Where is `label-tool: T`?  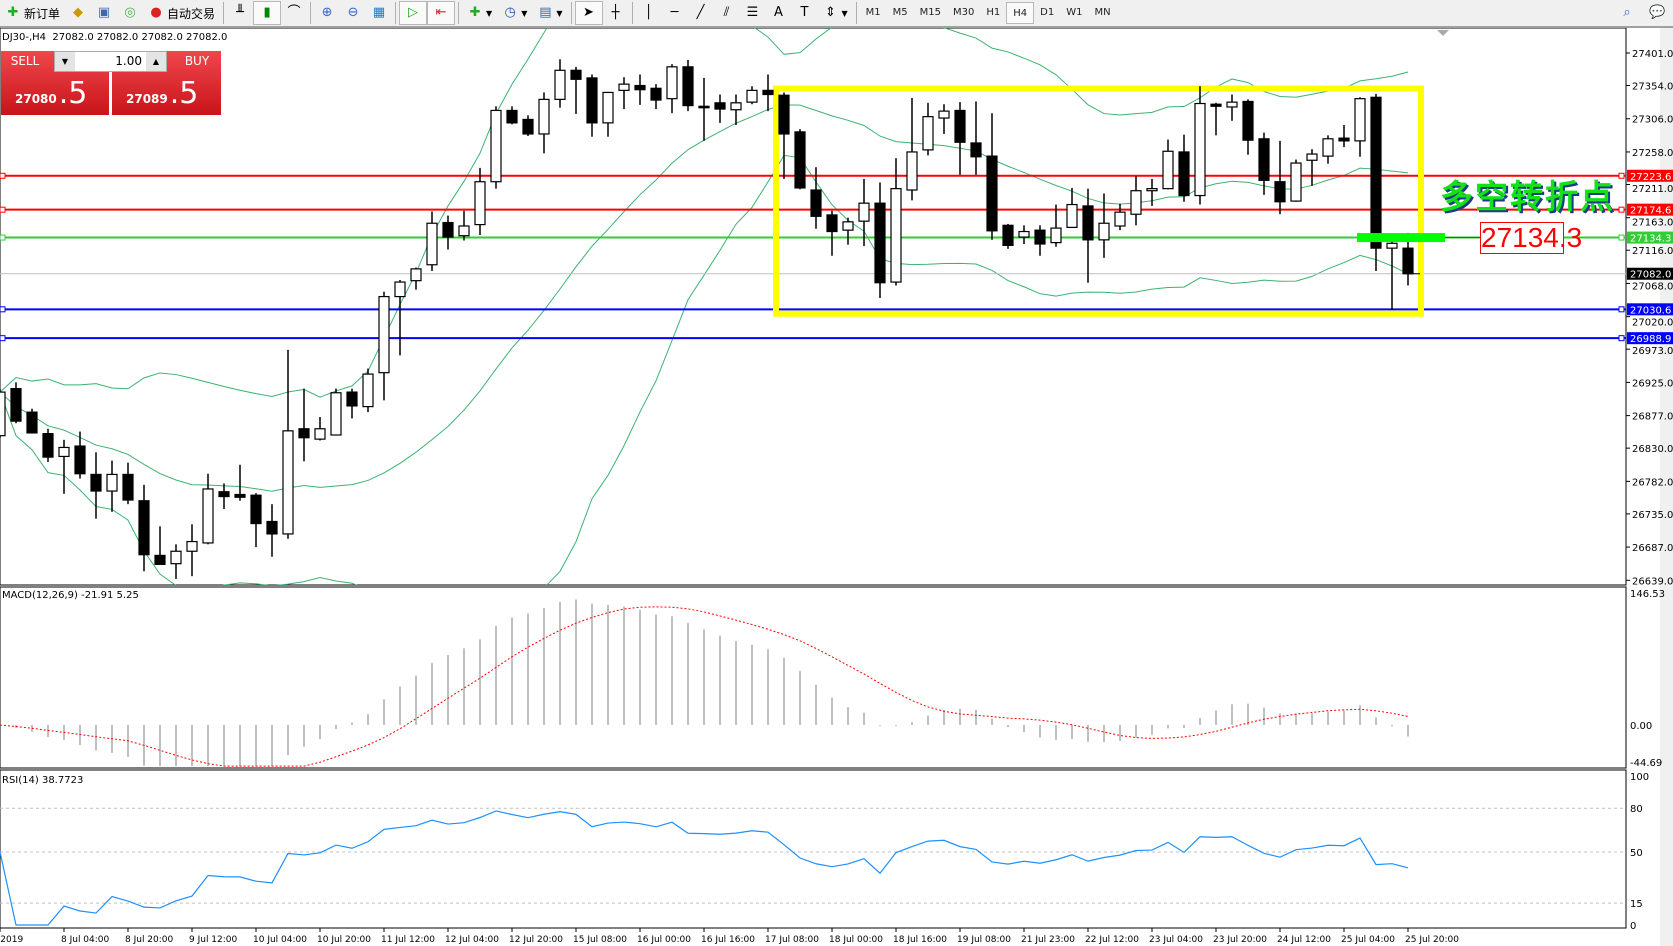
label-tool: T is located at coordinates (805, 13).